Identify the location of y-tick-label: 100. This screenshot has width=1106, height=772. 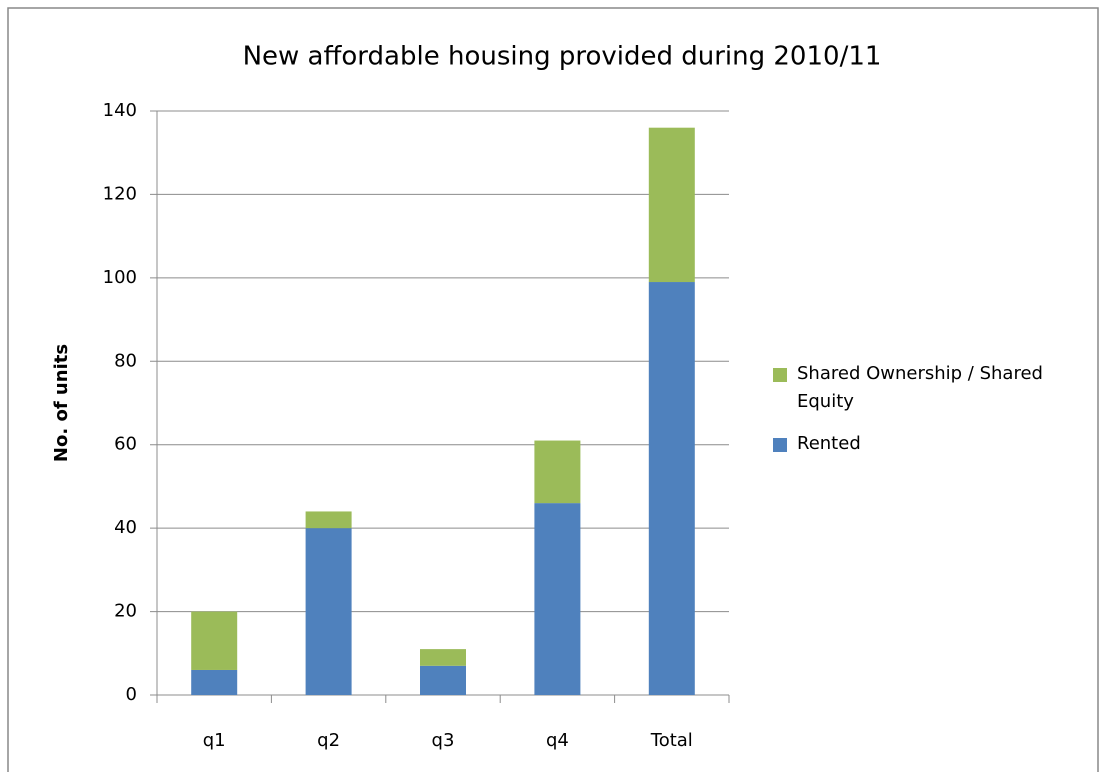
(120, 277).